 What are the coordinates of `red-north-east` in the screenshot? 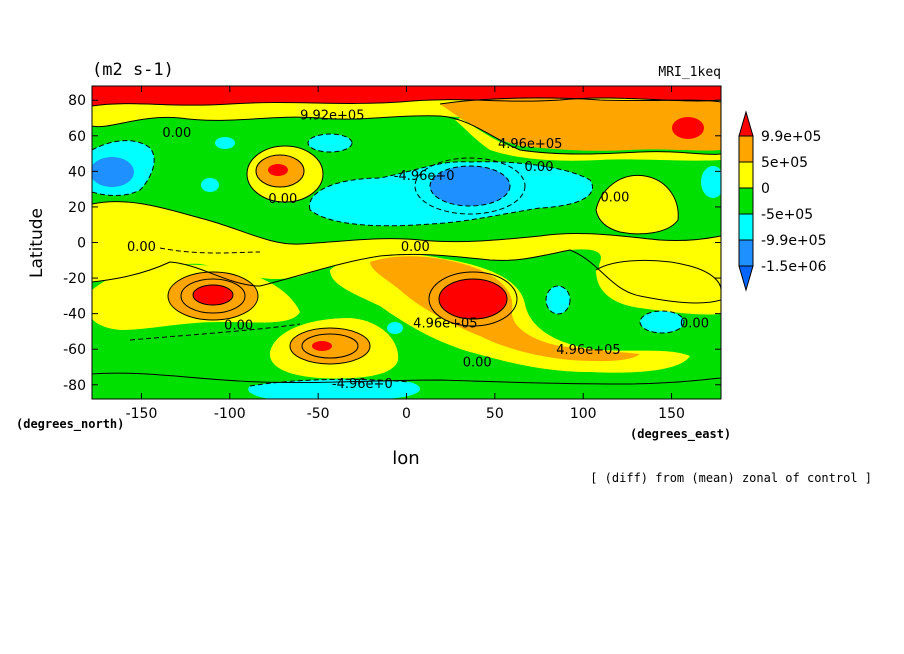 It's located at (688, 128).